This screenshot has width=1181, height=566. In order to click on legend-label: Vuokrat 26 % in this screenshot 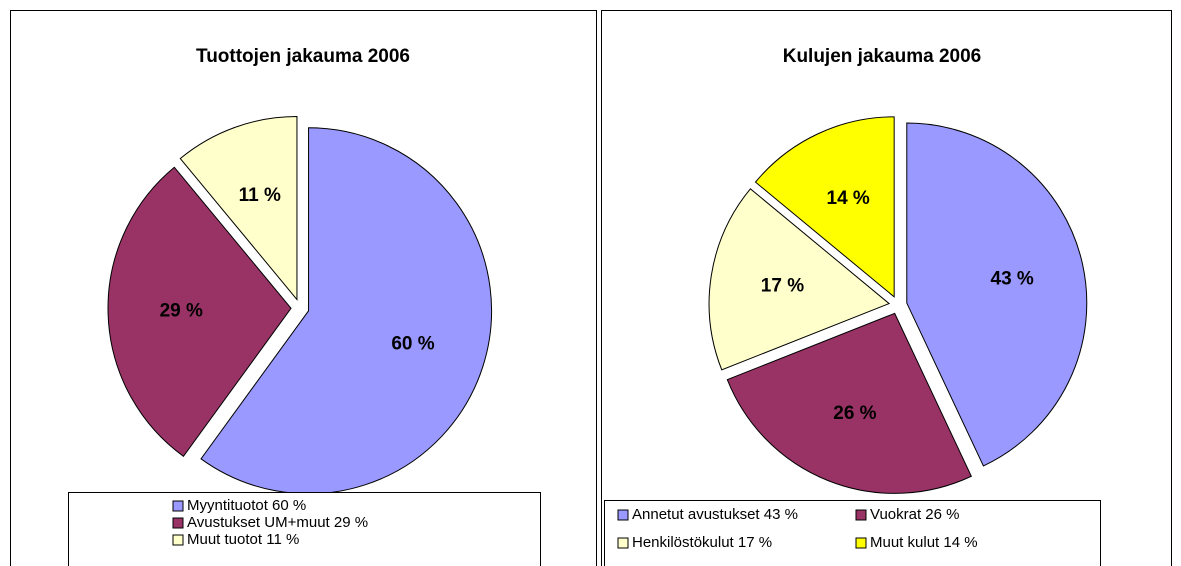, I will do `click(915, 514)`.